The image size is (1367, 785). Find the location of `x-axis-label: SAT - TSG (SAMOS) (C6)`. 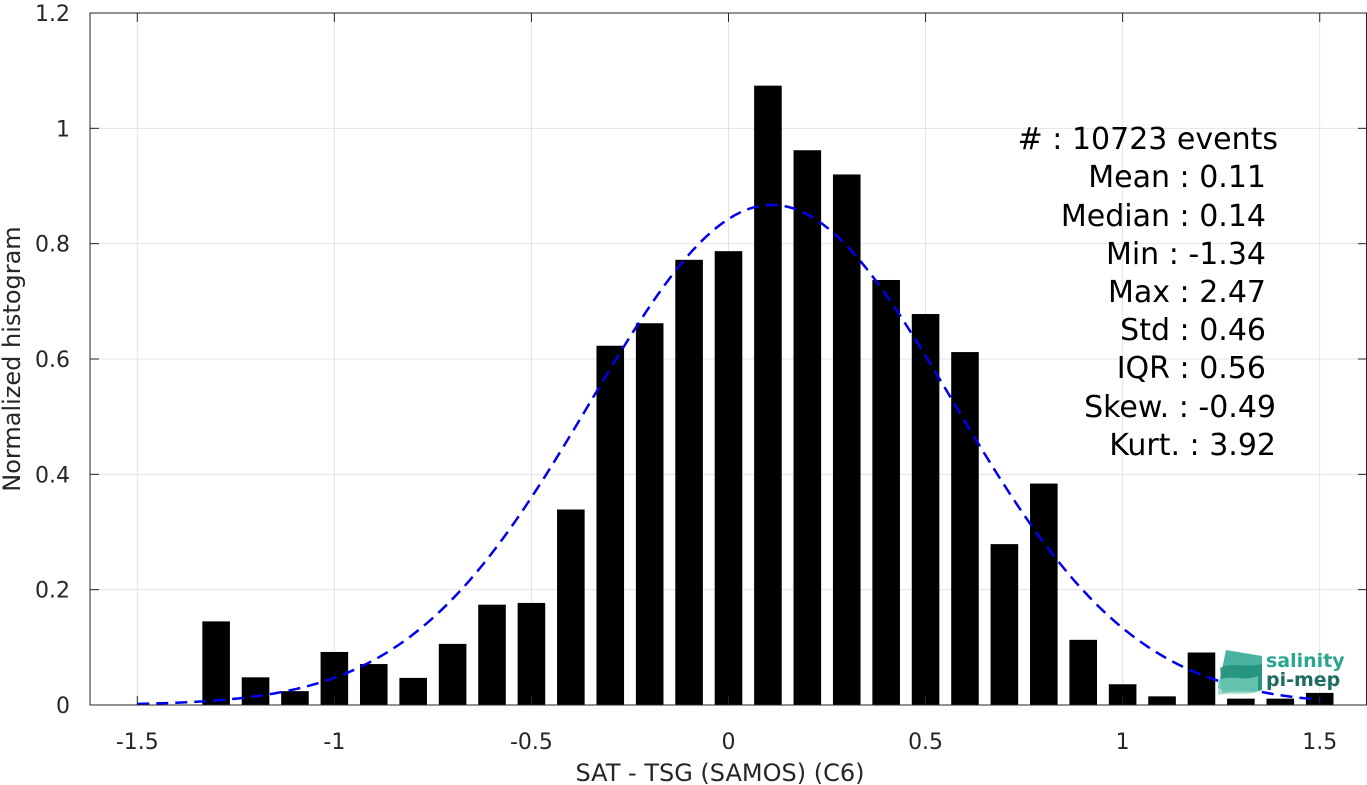

x-axis-label: SAT - TSG (SAMOS) (C6) is located at coordinates (720, 772).